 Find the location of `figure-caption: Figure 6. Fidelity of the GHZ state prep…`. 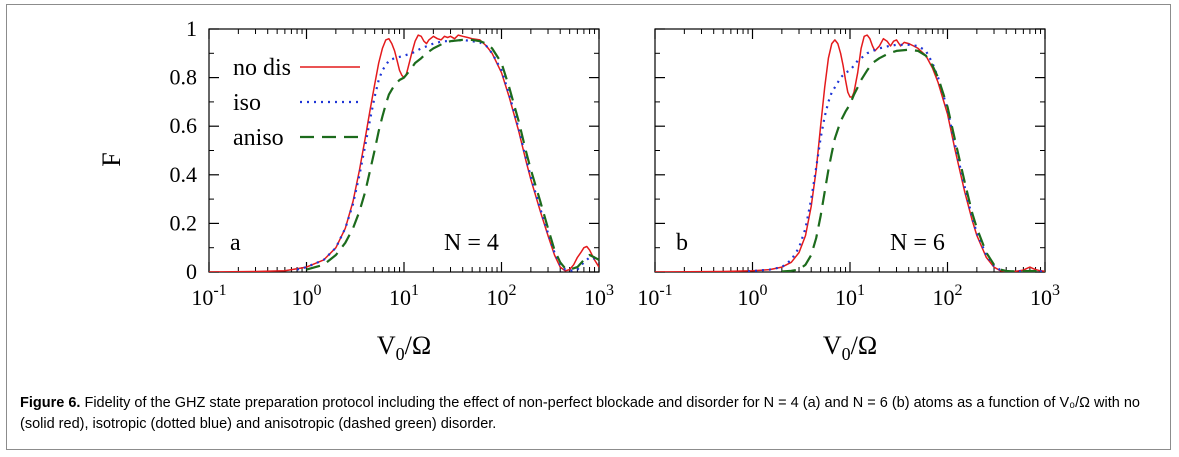

figure-caption: Figure 6. Fidelity of the GHZ state prep… is located at coordinates (590, 414).